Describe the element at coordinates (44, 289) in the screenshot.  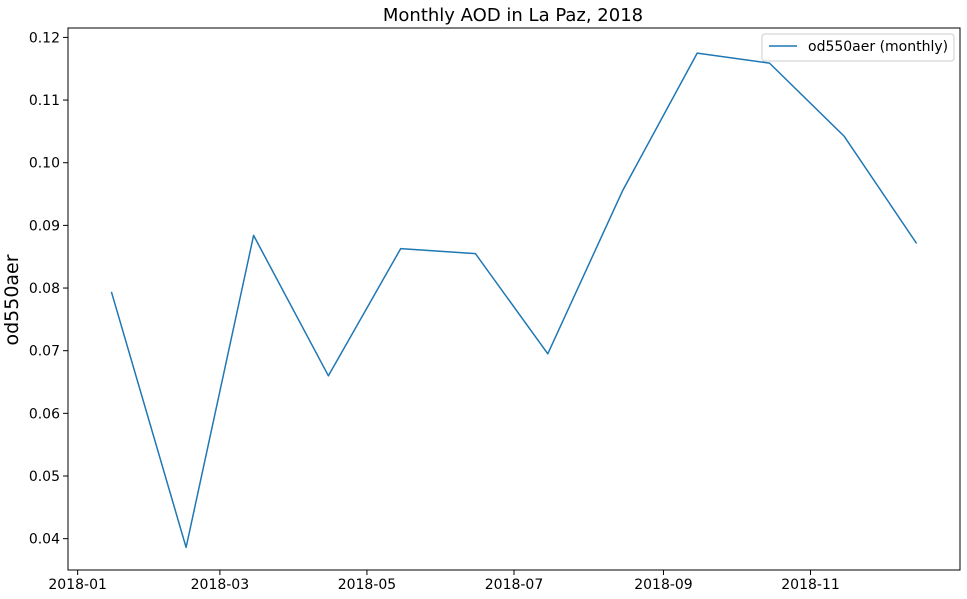
I see `y-tick-label: 0.08` at that location.